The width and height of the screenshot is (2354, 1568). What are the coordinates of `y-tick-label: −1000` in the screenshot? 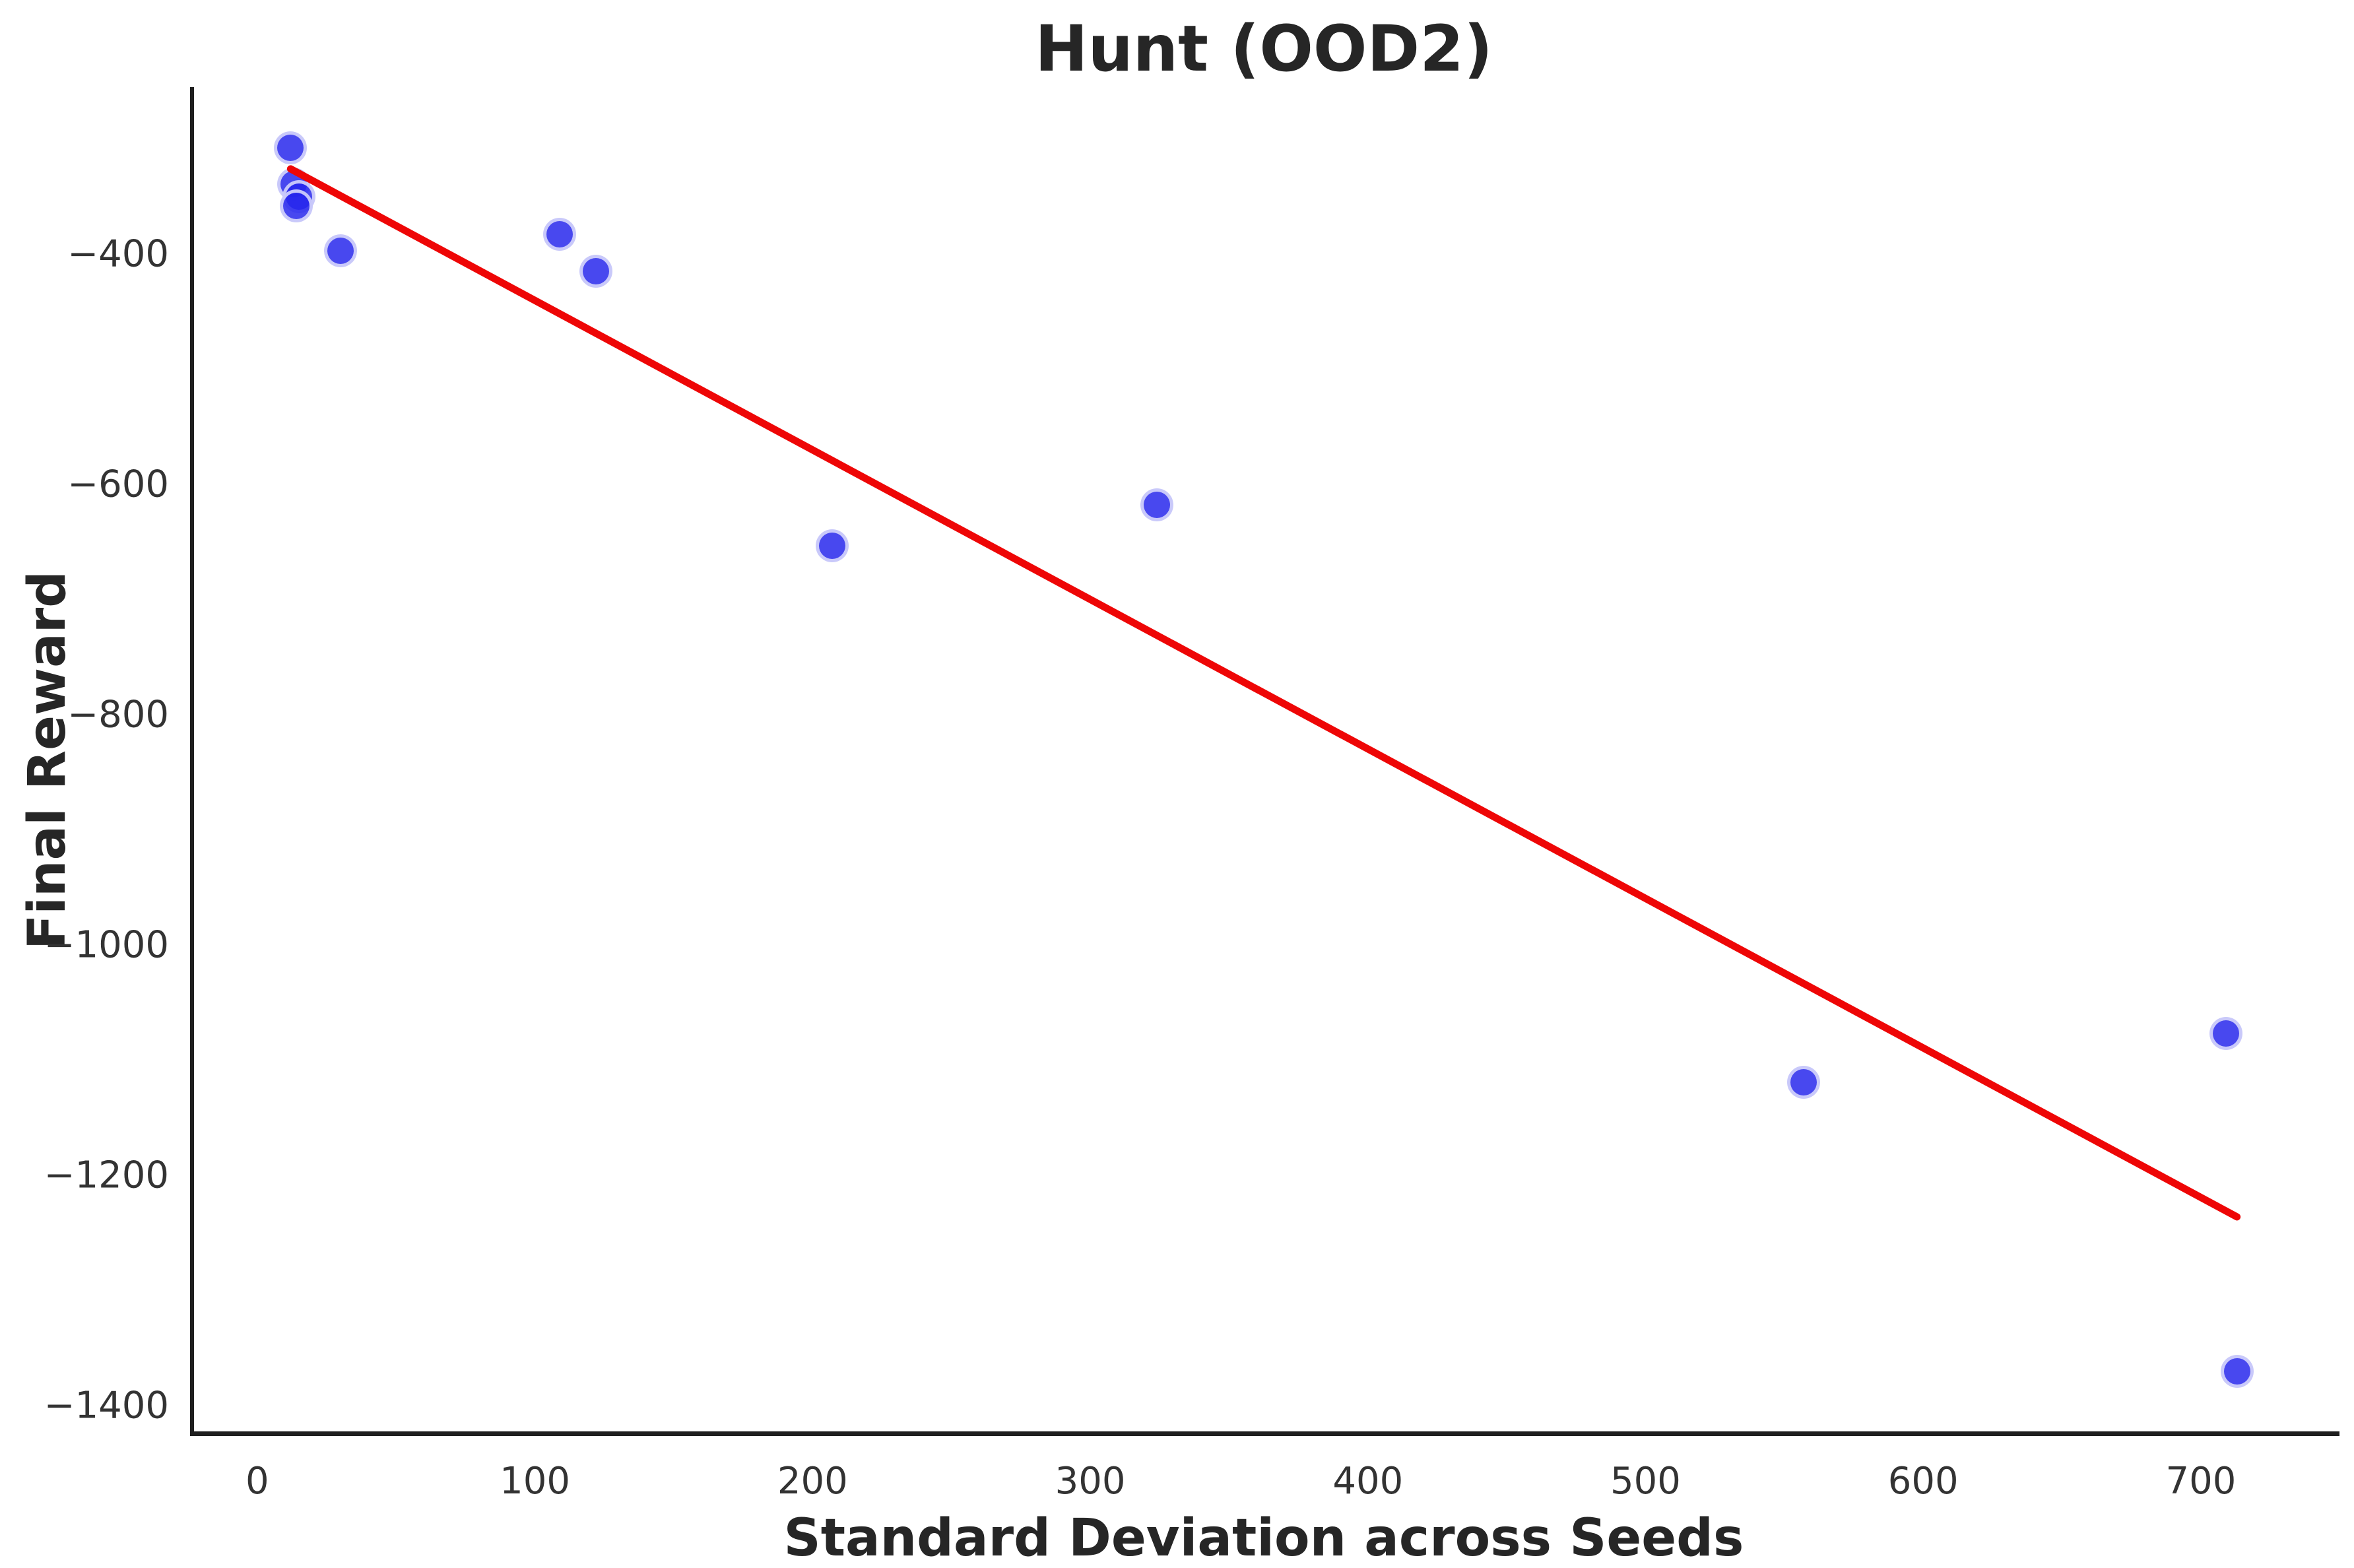 It's located at (107, 945).